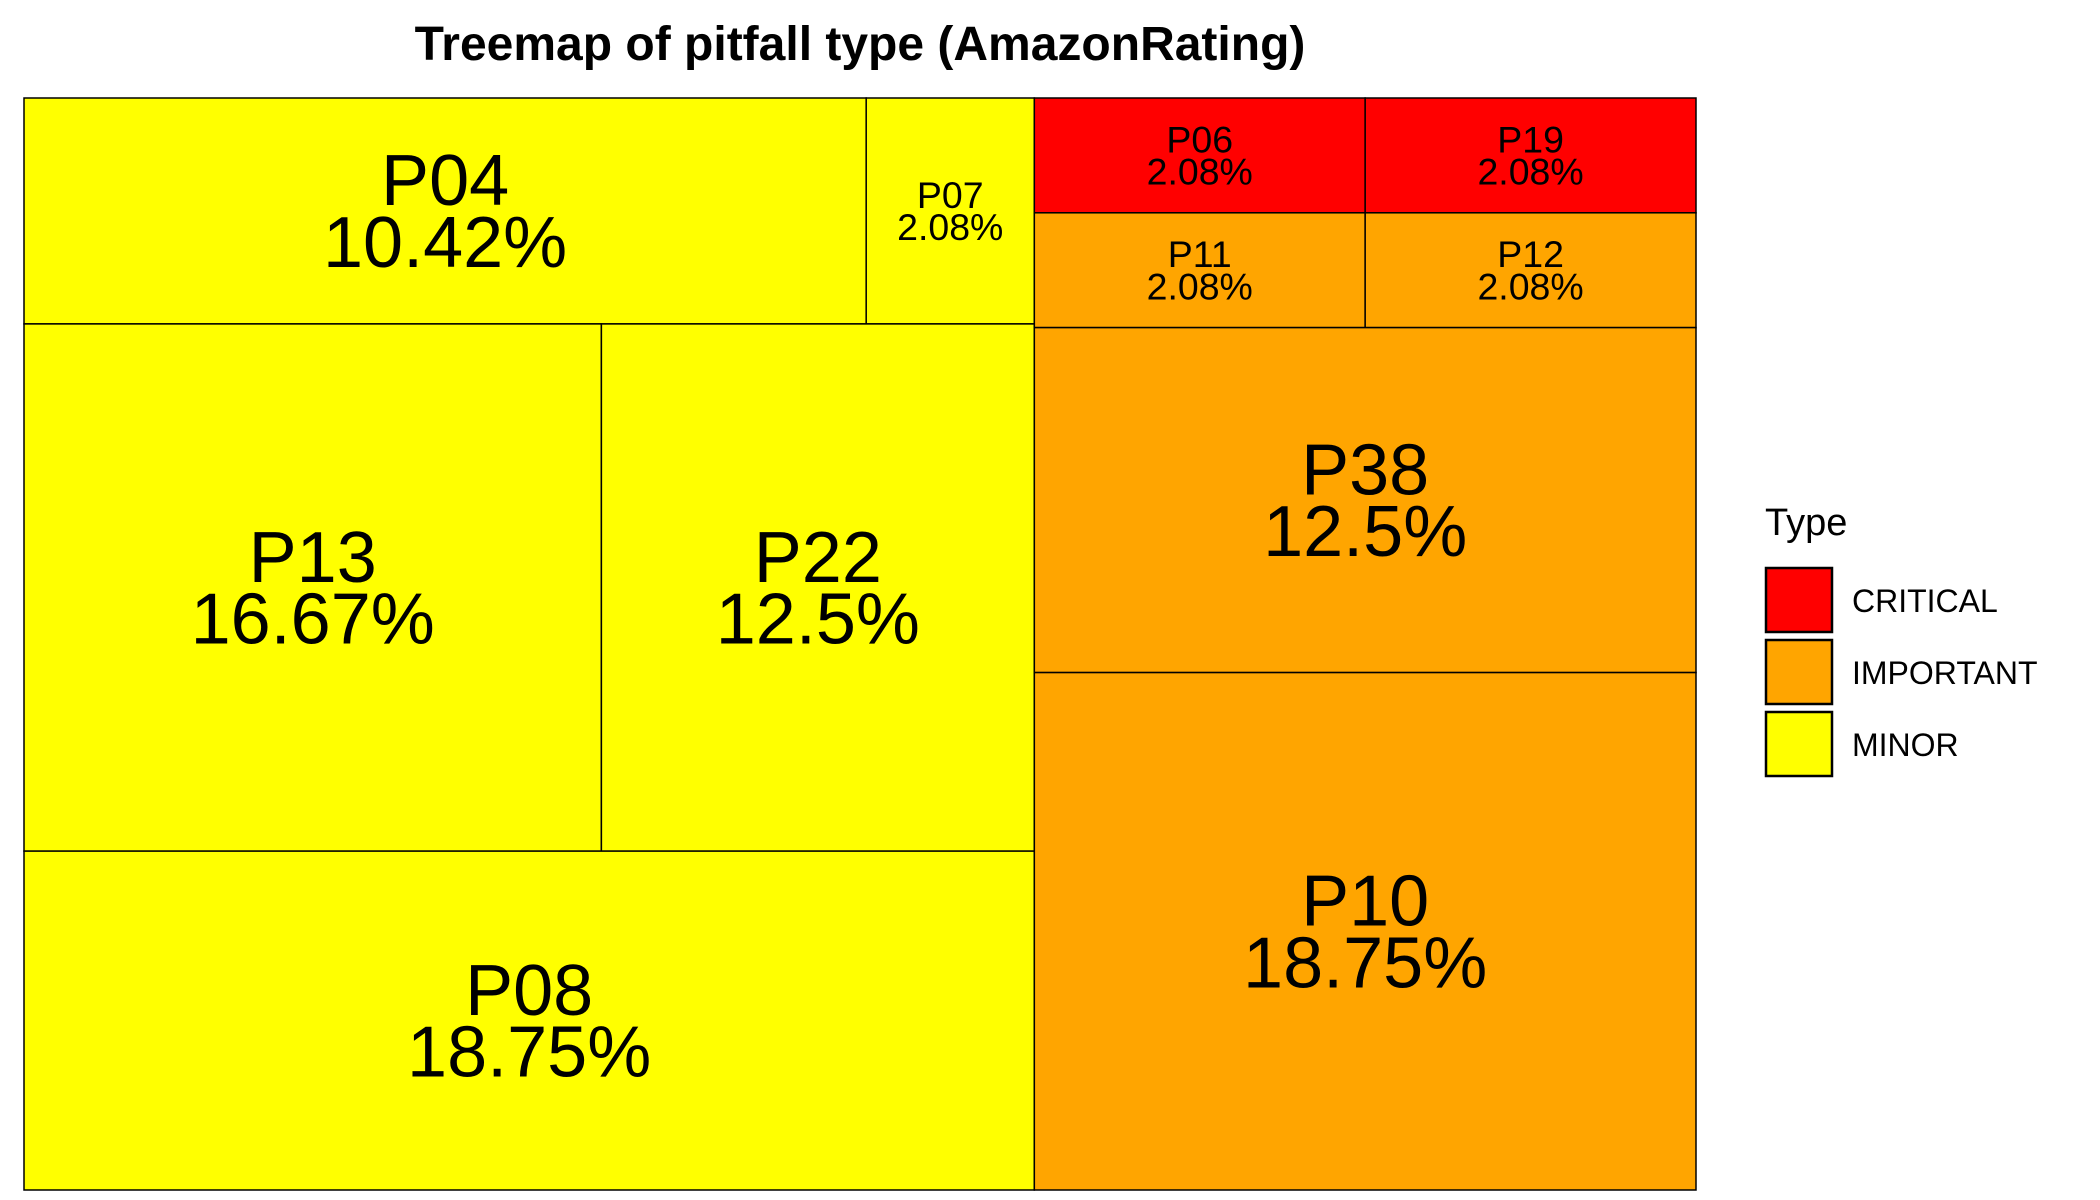 This screenshot has width=2100, height=1200. What do you see at coordinates (860, 44) in the screenshot?
I see `chart-title: Treemap of pitfall type (AmazonRating)` at bounding box center [860, 44].